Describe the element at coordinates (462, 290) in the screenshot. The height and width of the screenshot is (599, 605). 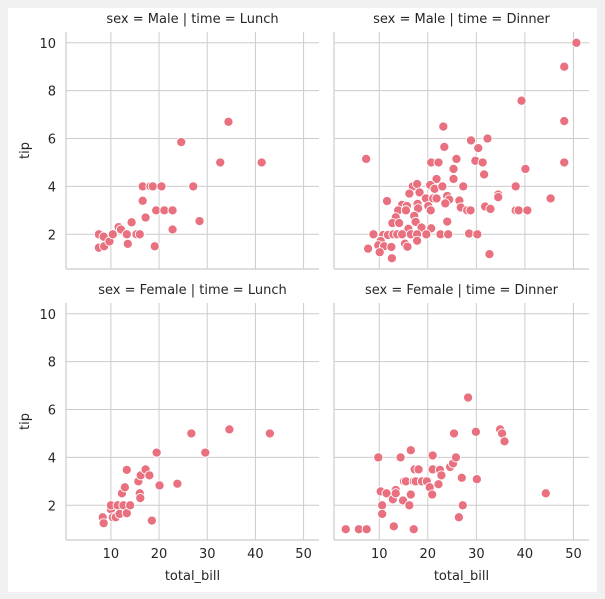
I see `panel-title: sex = Female | time = Dinner` at that location.